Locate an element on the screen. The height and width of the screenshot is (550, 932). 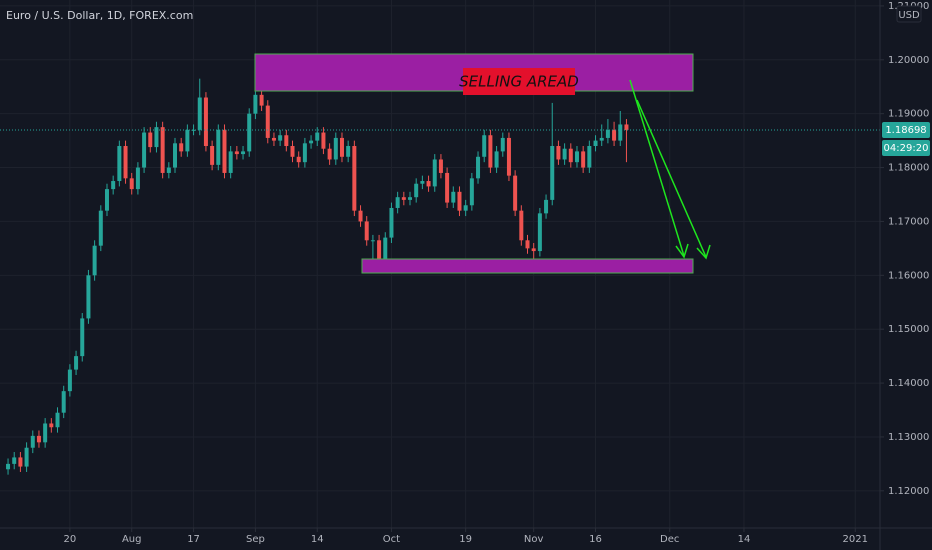
annotation-box is located at coordinates (519, 81).